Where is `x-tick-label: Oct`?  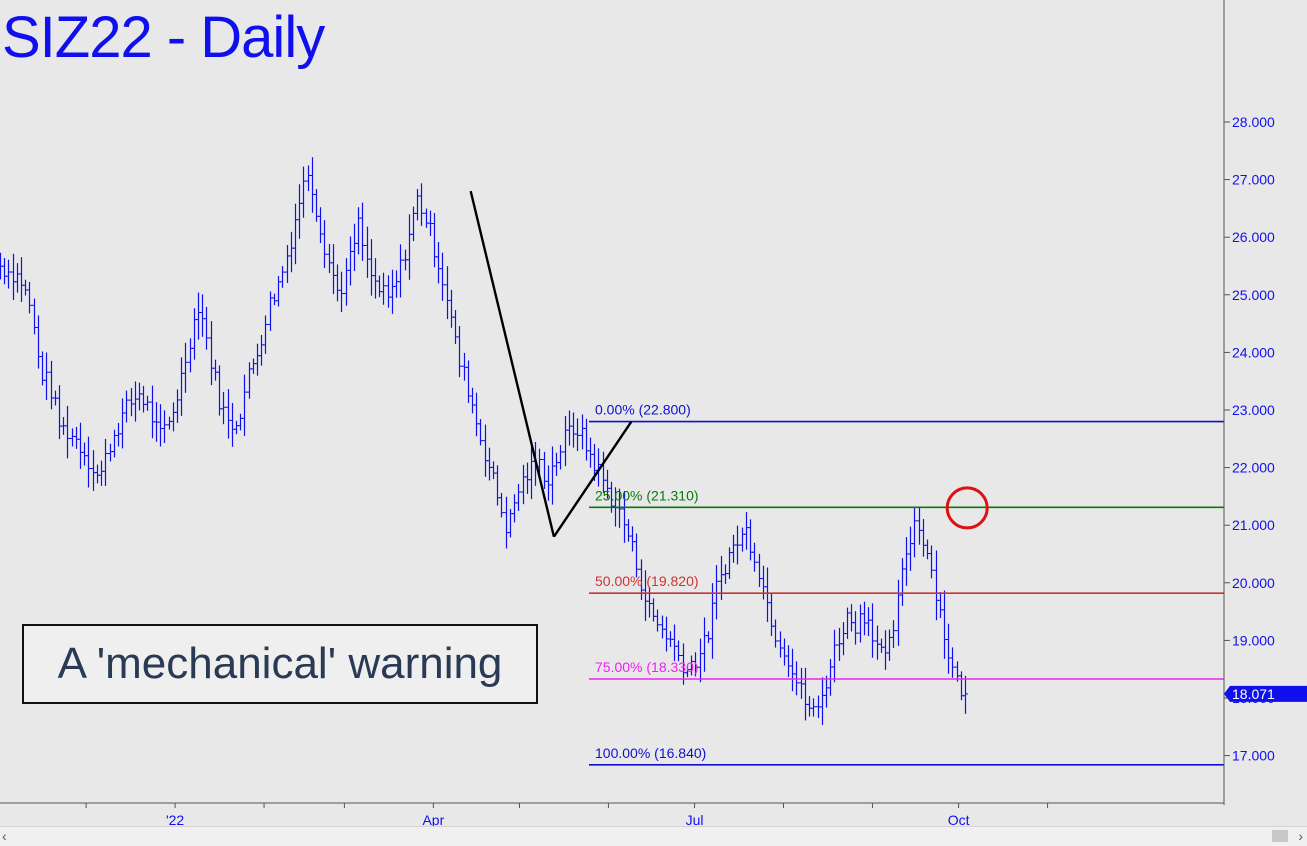 x-tick-label: Oct is located at coordinates (959, 819).